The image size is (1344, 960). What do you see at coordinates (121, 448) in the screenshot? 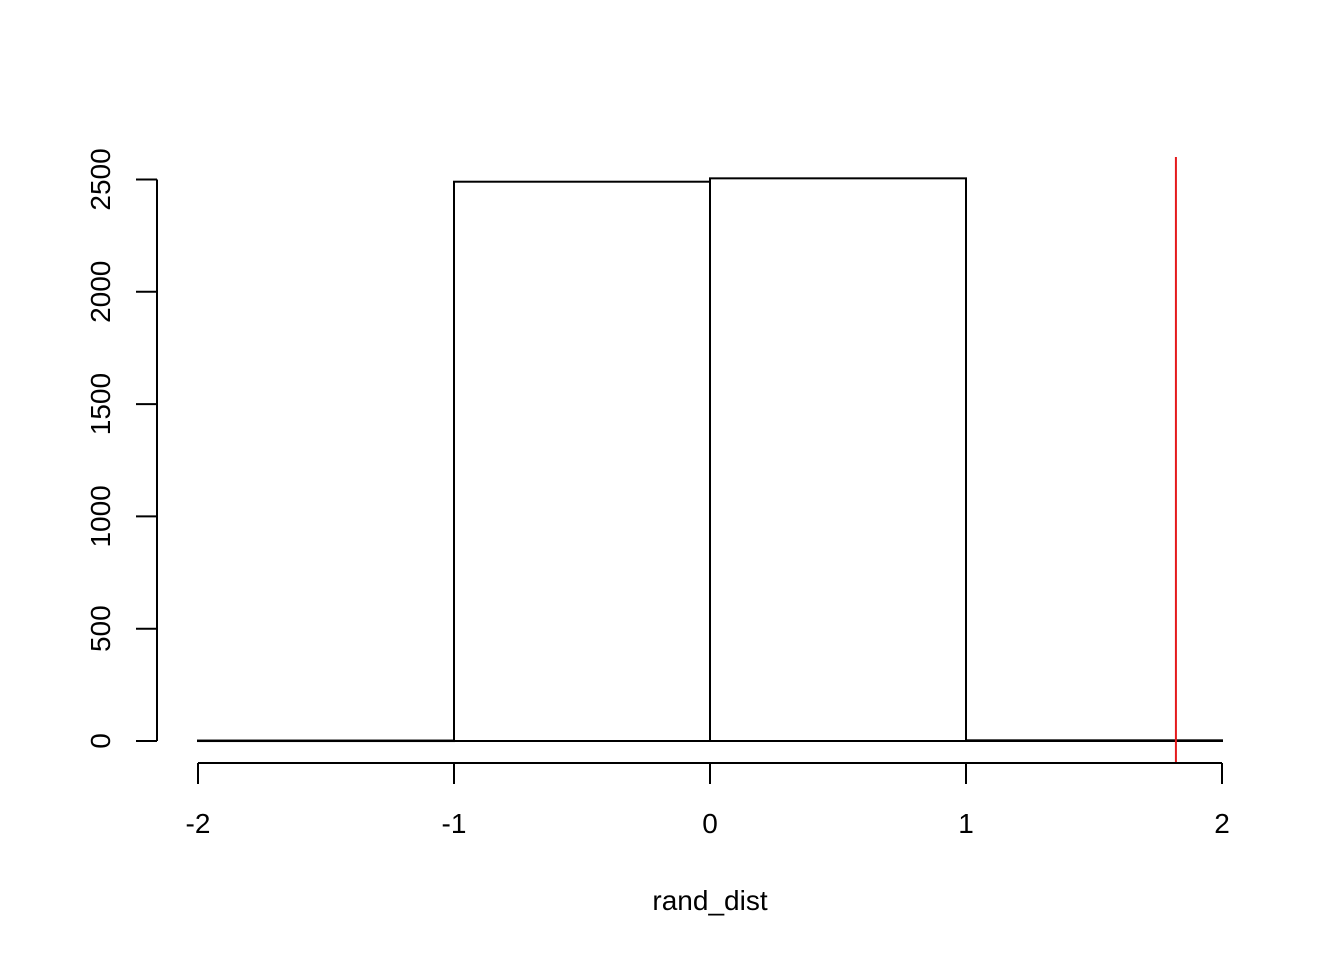
I see `y-axis: 0 500 1000 1500 2000 2500` at bounding box center [121, 448].